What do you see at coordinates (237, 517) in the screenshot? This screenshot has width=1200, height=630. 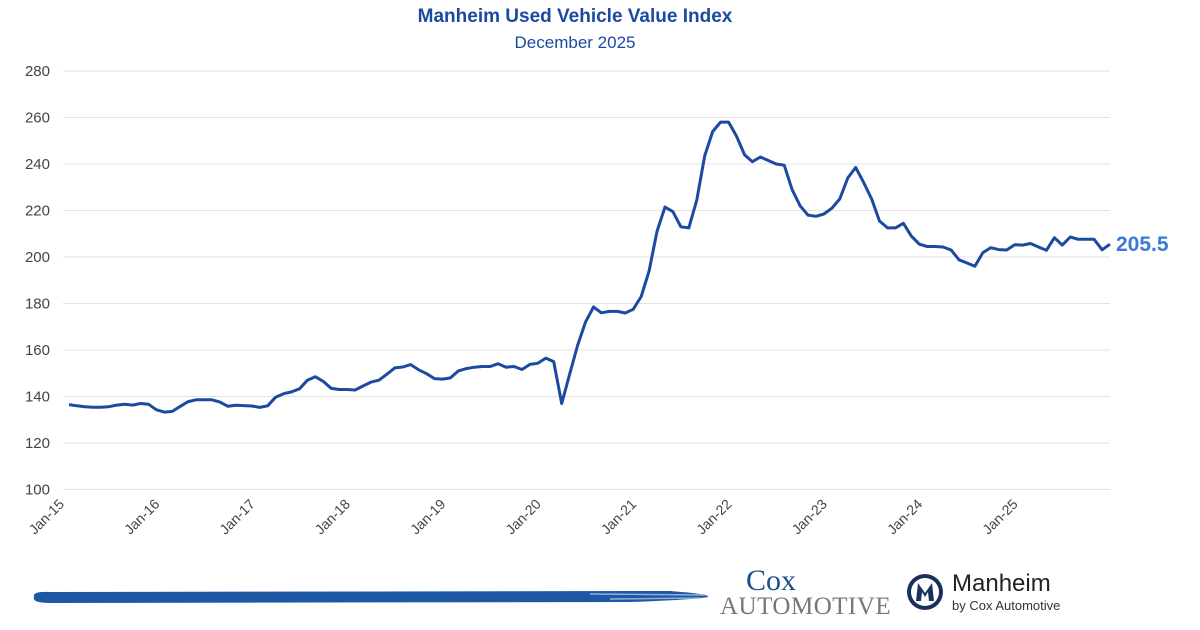 I see `x-tick-label: Jan-17` at bounding box center [237, 517].